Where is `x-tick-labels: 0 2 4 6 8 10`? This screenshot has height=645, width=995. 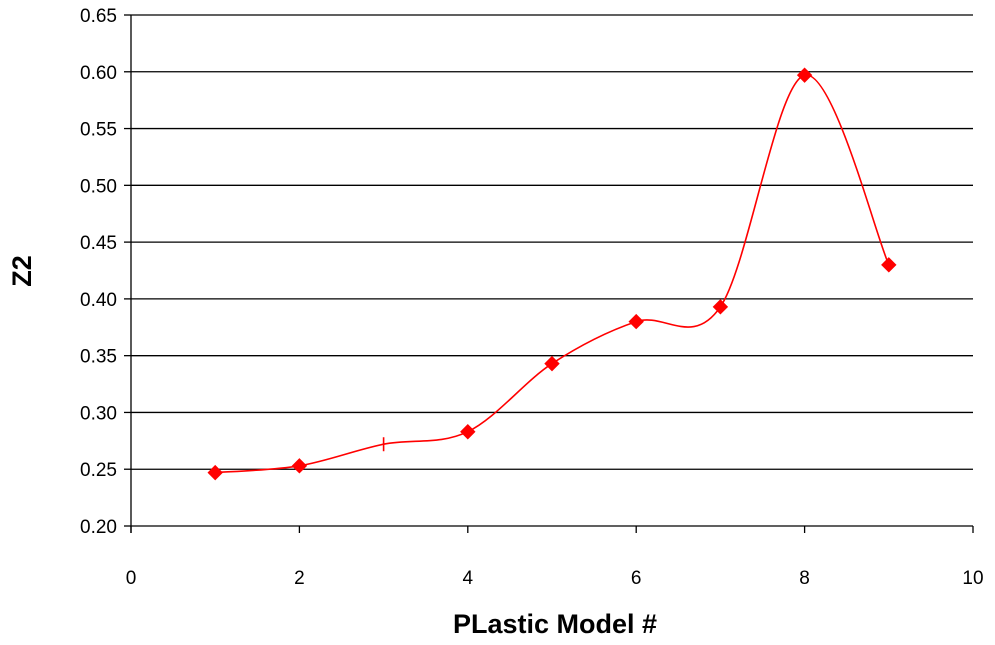
x-tick-labels: 0 2 4 6 8 10 is located at coordinates (555, 578).